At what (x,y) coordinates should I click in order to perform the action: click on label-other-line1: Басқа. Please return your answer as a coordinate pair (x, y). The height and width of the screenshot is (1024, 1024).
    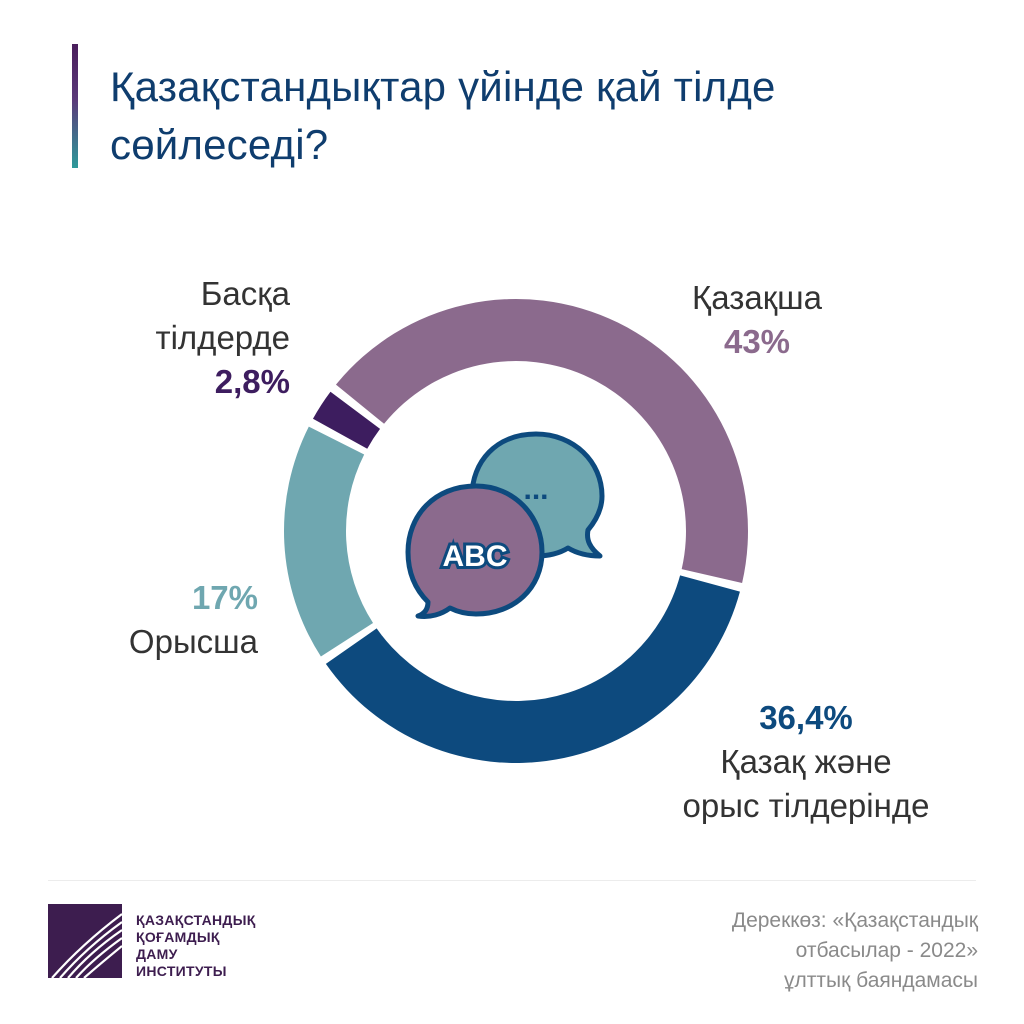
    Looking at the image, I should click on (245, 293).